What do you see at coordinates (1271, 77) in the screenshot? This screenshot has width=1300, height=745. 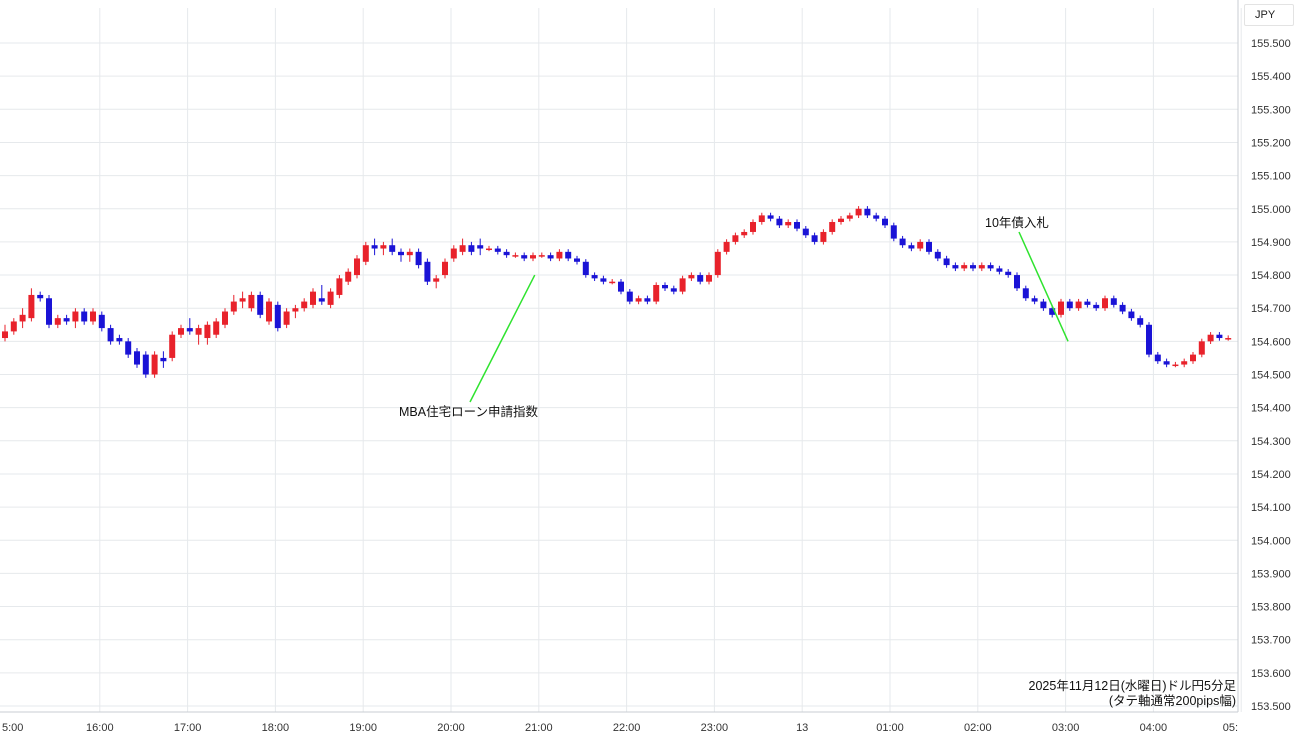 I see `y-tick-label: 155.400` at bounding box center [1271, 77].